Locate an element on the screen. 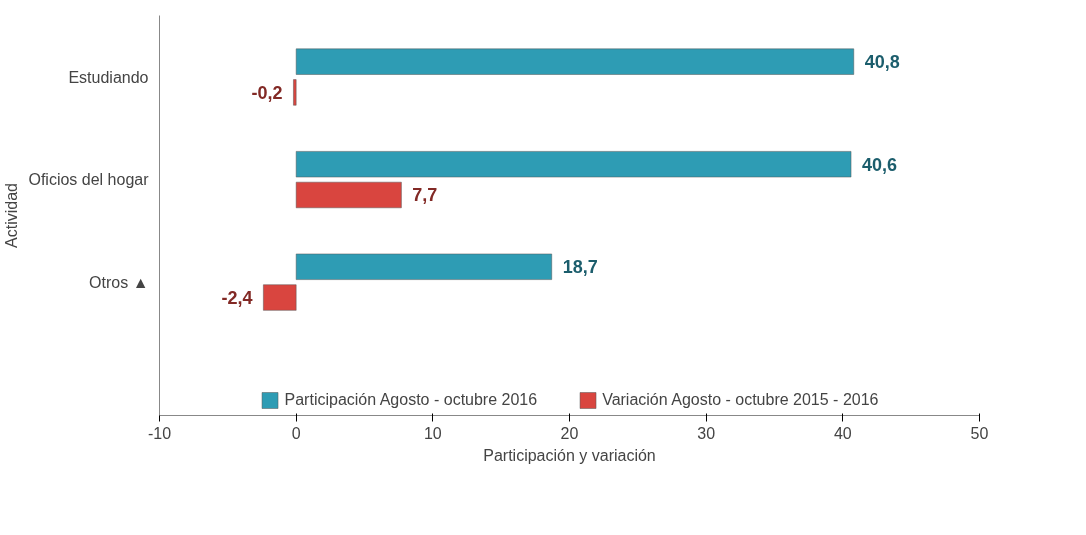 Image resolution: width=1086 pixels, height=535 pixels. y-axis-title: Actividad is located at coordinates (12, 215).